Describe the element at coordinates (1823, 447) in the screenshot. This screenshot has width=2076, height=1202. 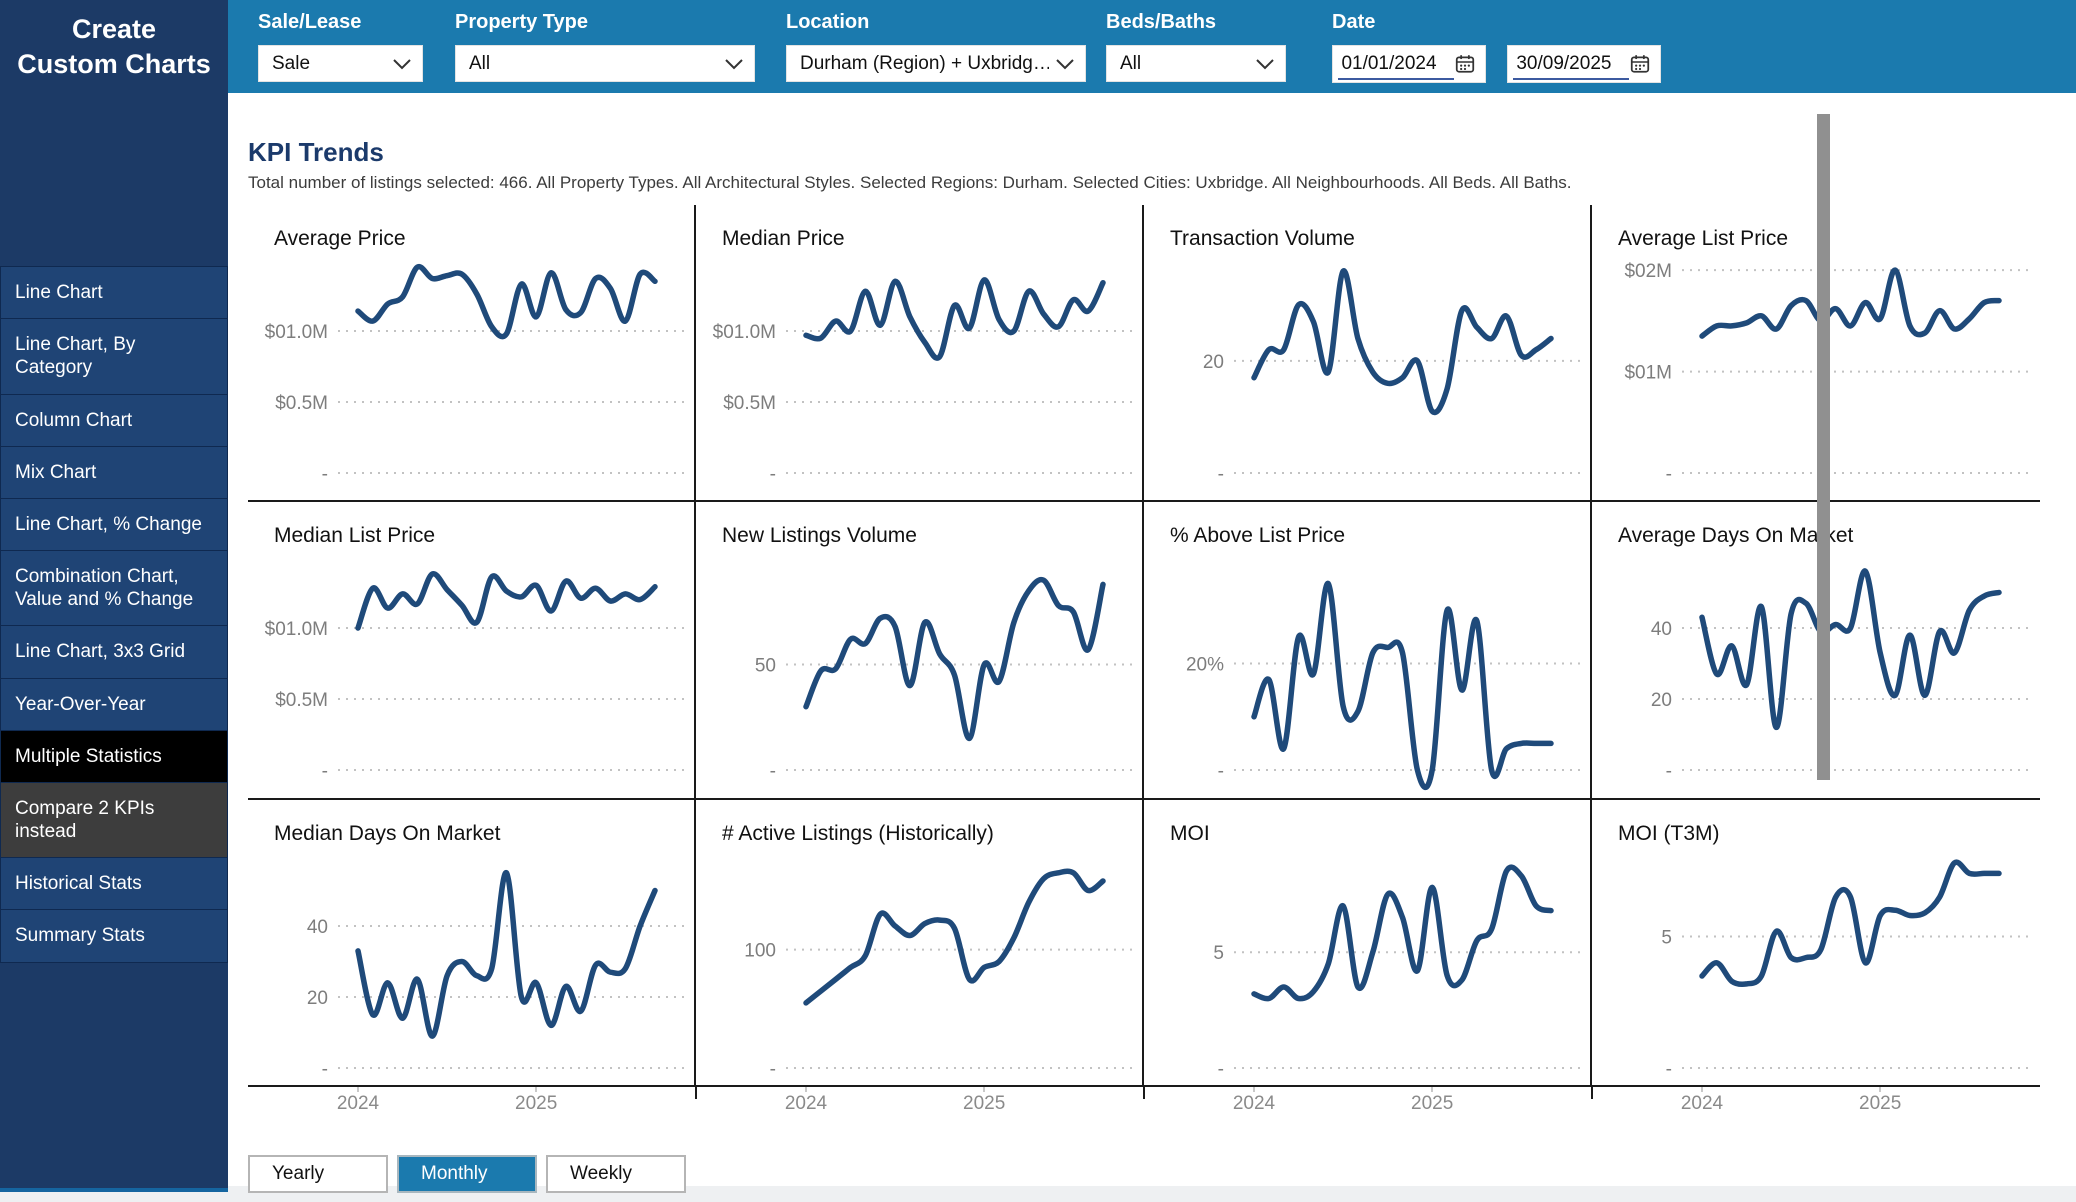
I see `scrollbar-thumb` at that location.